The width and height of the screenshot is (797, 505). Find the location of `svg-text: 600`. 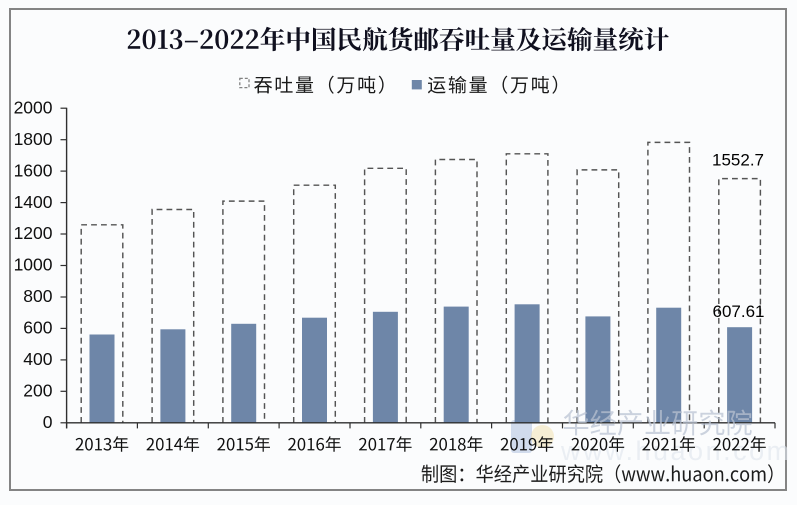

svg-text: 600 is located at coordinates (37, 328).